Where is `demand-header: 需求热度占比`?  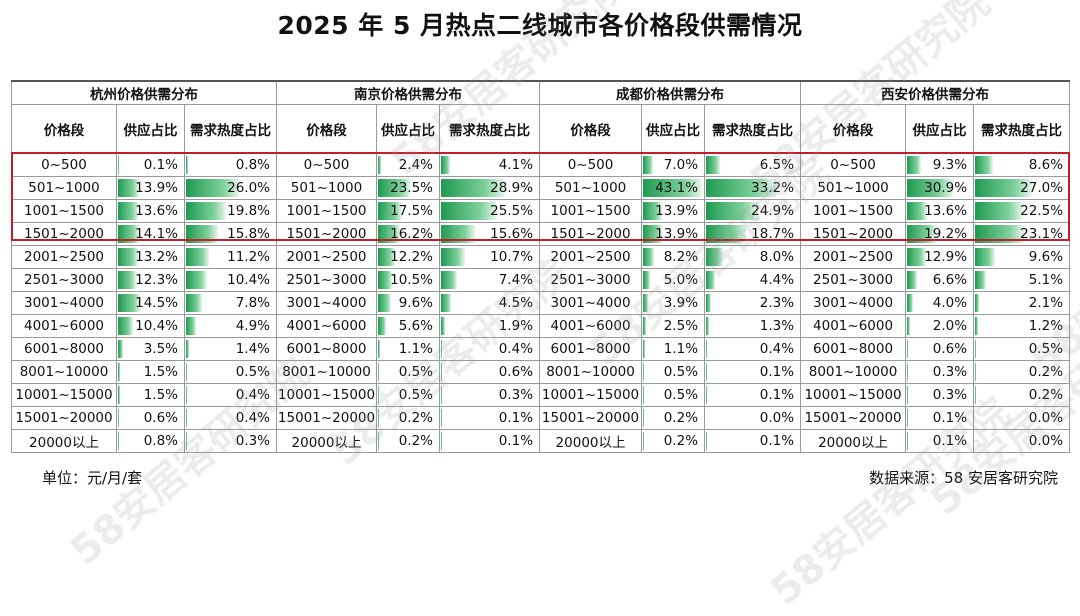 demand-header: 需求热度占比 is located at coordinates (231, 129).